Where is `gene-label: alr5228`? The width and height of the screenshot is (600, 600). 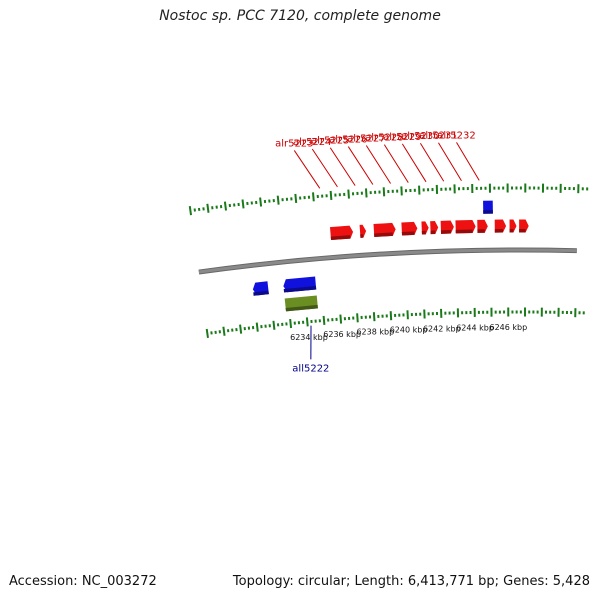 gene-label: alr5228 is located at coordinates (384, 138).